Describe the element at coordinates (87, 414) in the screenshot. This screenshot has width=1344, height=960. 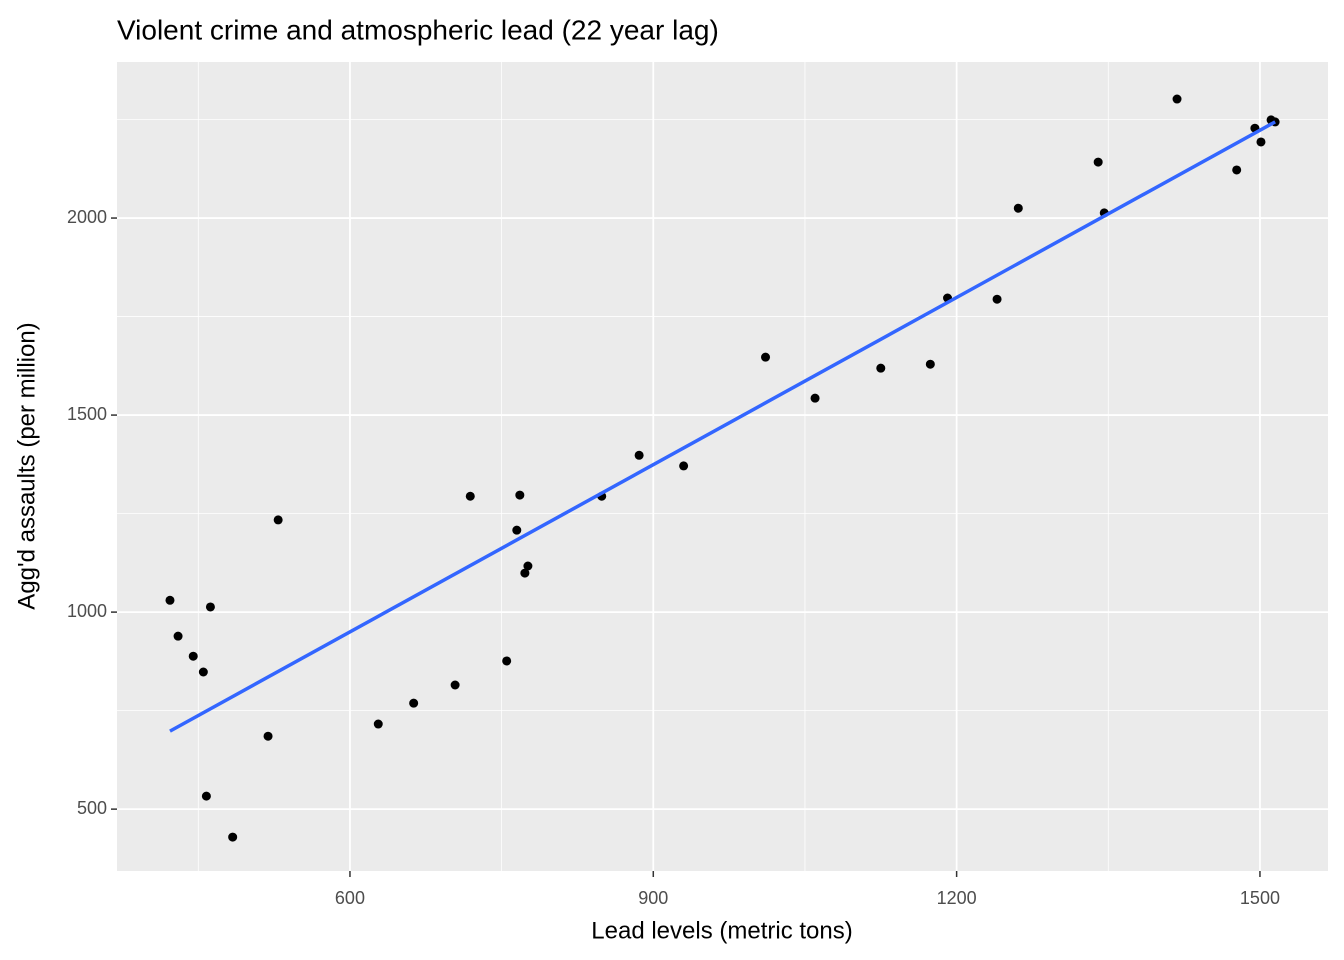
I see `y-tick-label: 1500` at that location.